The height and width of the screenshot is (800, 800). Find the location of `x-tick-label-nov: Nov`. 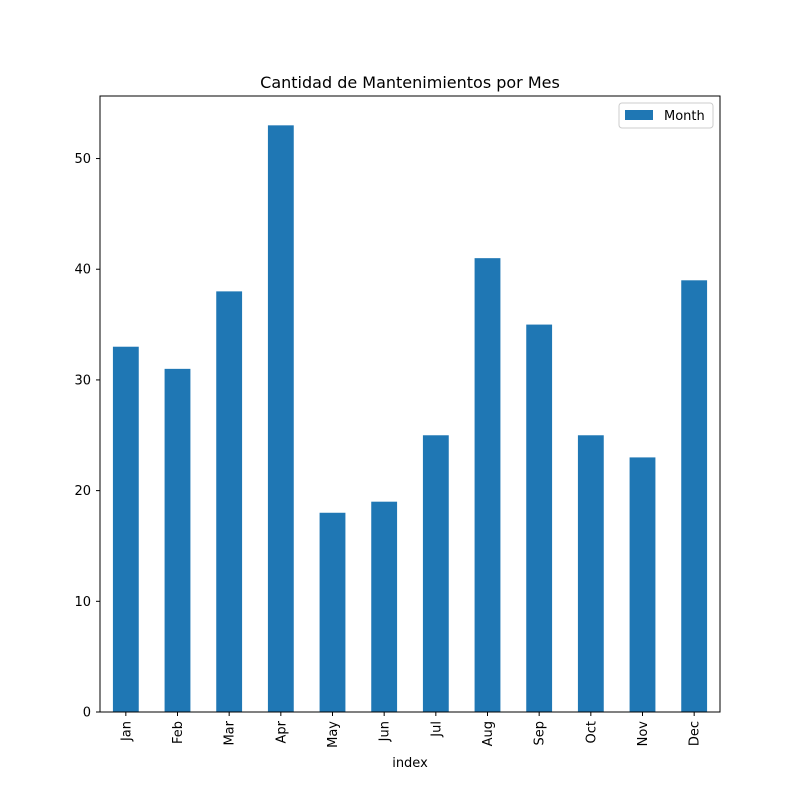

x-tick-label-nov: Nov is located at coordinates (643, 734).